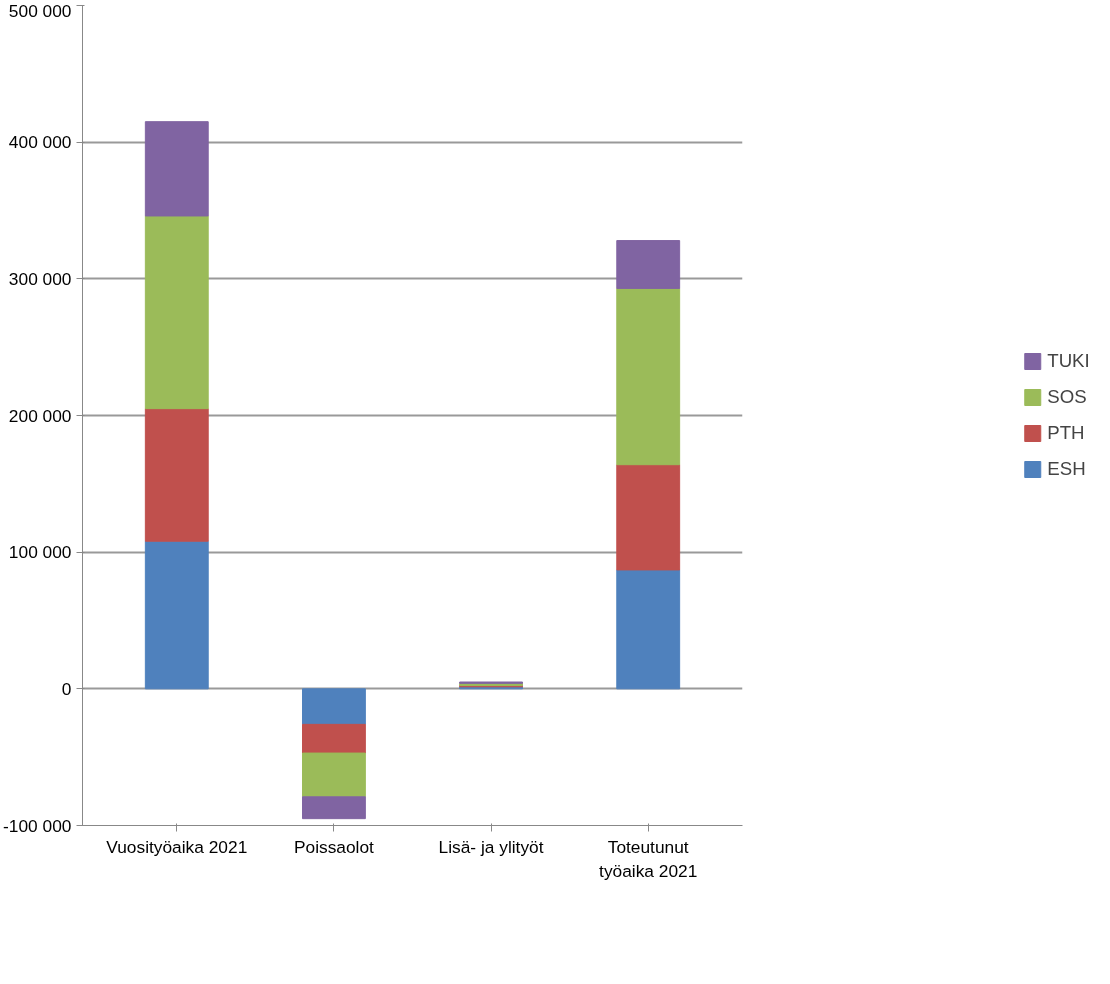 The width and height of the screenshot is (1110, 984). Describe the element at coordinates (40, 552) in the screenshot. I see `y-tick-label: 100 000` at that location.